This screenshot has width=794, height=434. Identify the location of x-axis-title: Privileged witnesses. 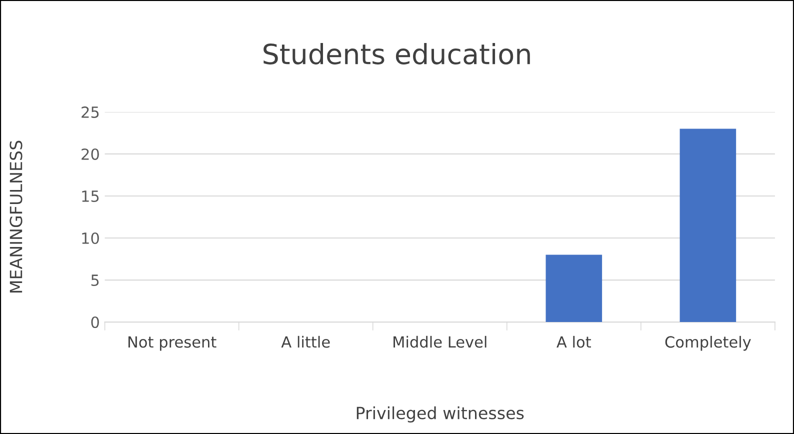
(440, 414).